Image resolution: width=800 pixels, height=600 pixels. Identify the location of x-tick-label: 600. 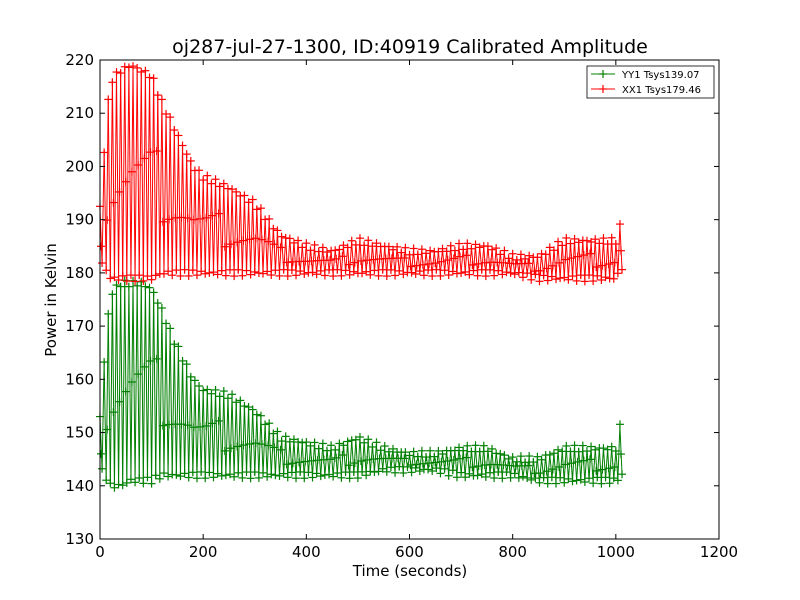
(409, 552).